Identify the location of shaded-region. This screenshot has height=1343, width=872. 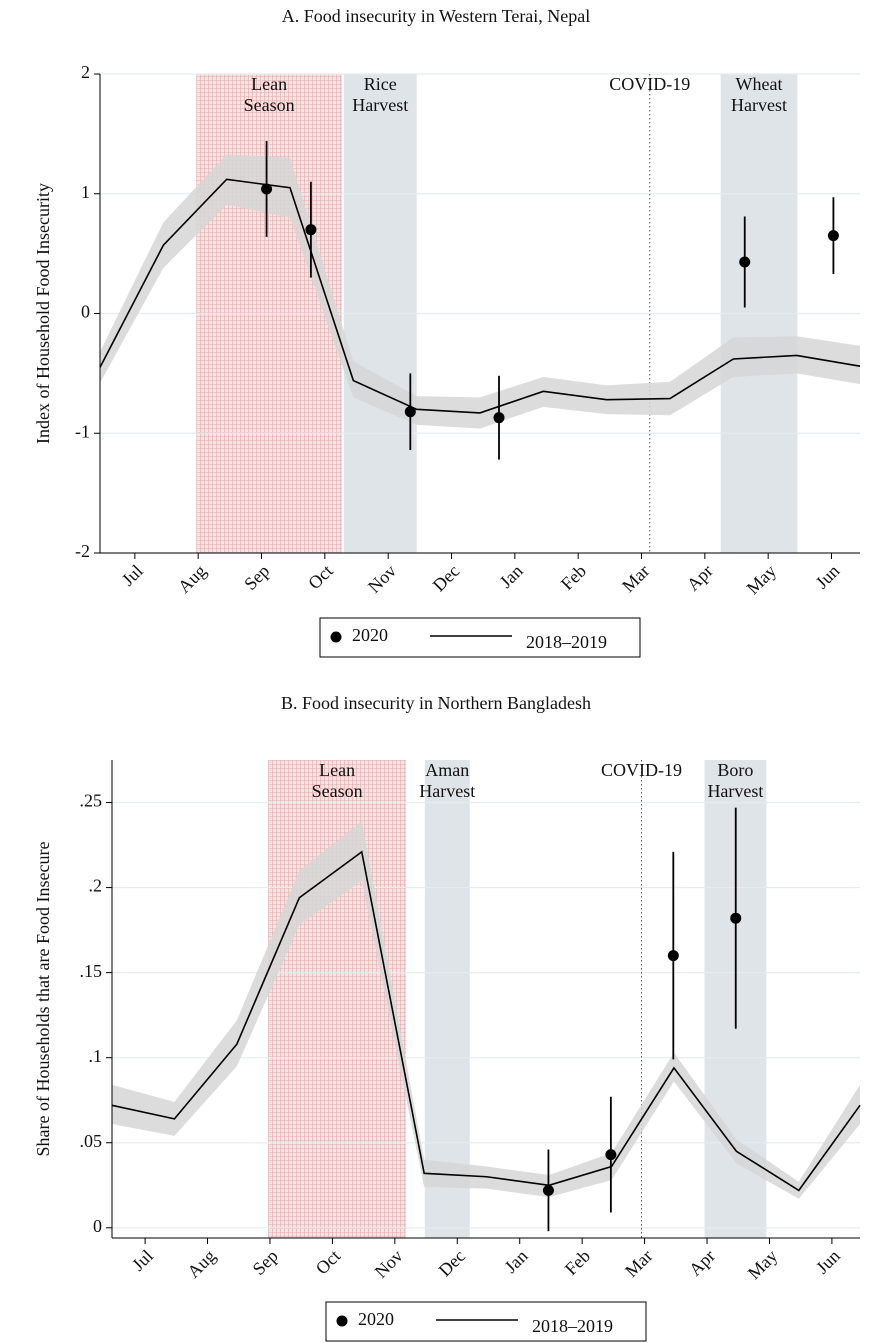
(447, 999).